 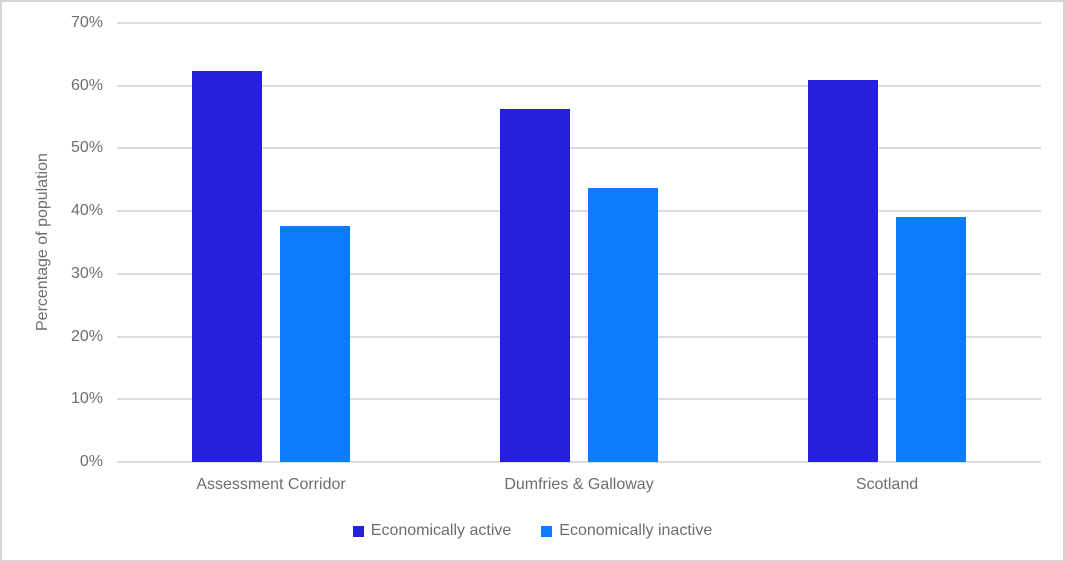 I want to click on bar-economically-inactive-dumfries-galloway, so click(x=623, y=324).